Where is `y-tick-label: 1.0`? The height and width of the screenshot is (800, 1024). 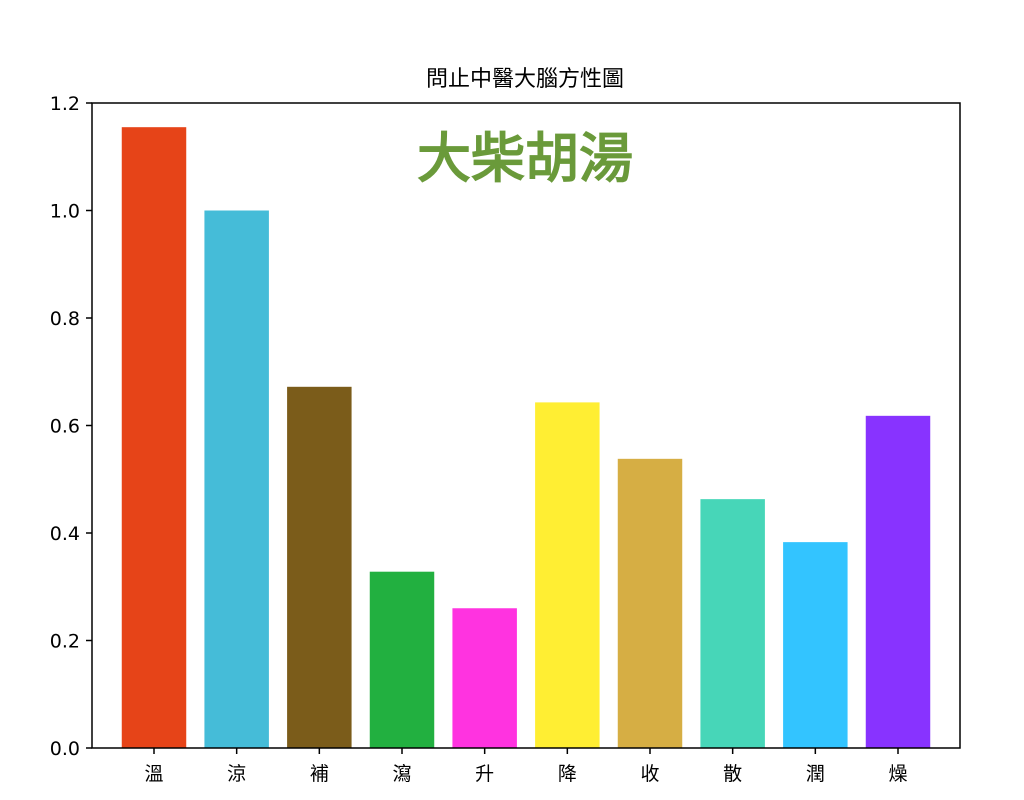 y-tick-label: 1.0 is located at coordinates (65, 212).